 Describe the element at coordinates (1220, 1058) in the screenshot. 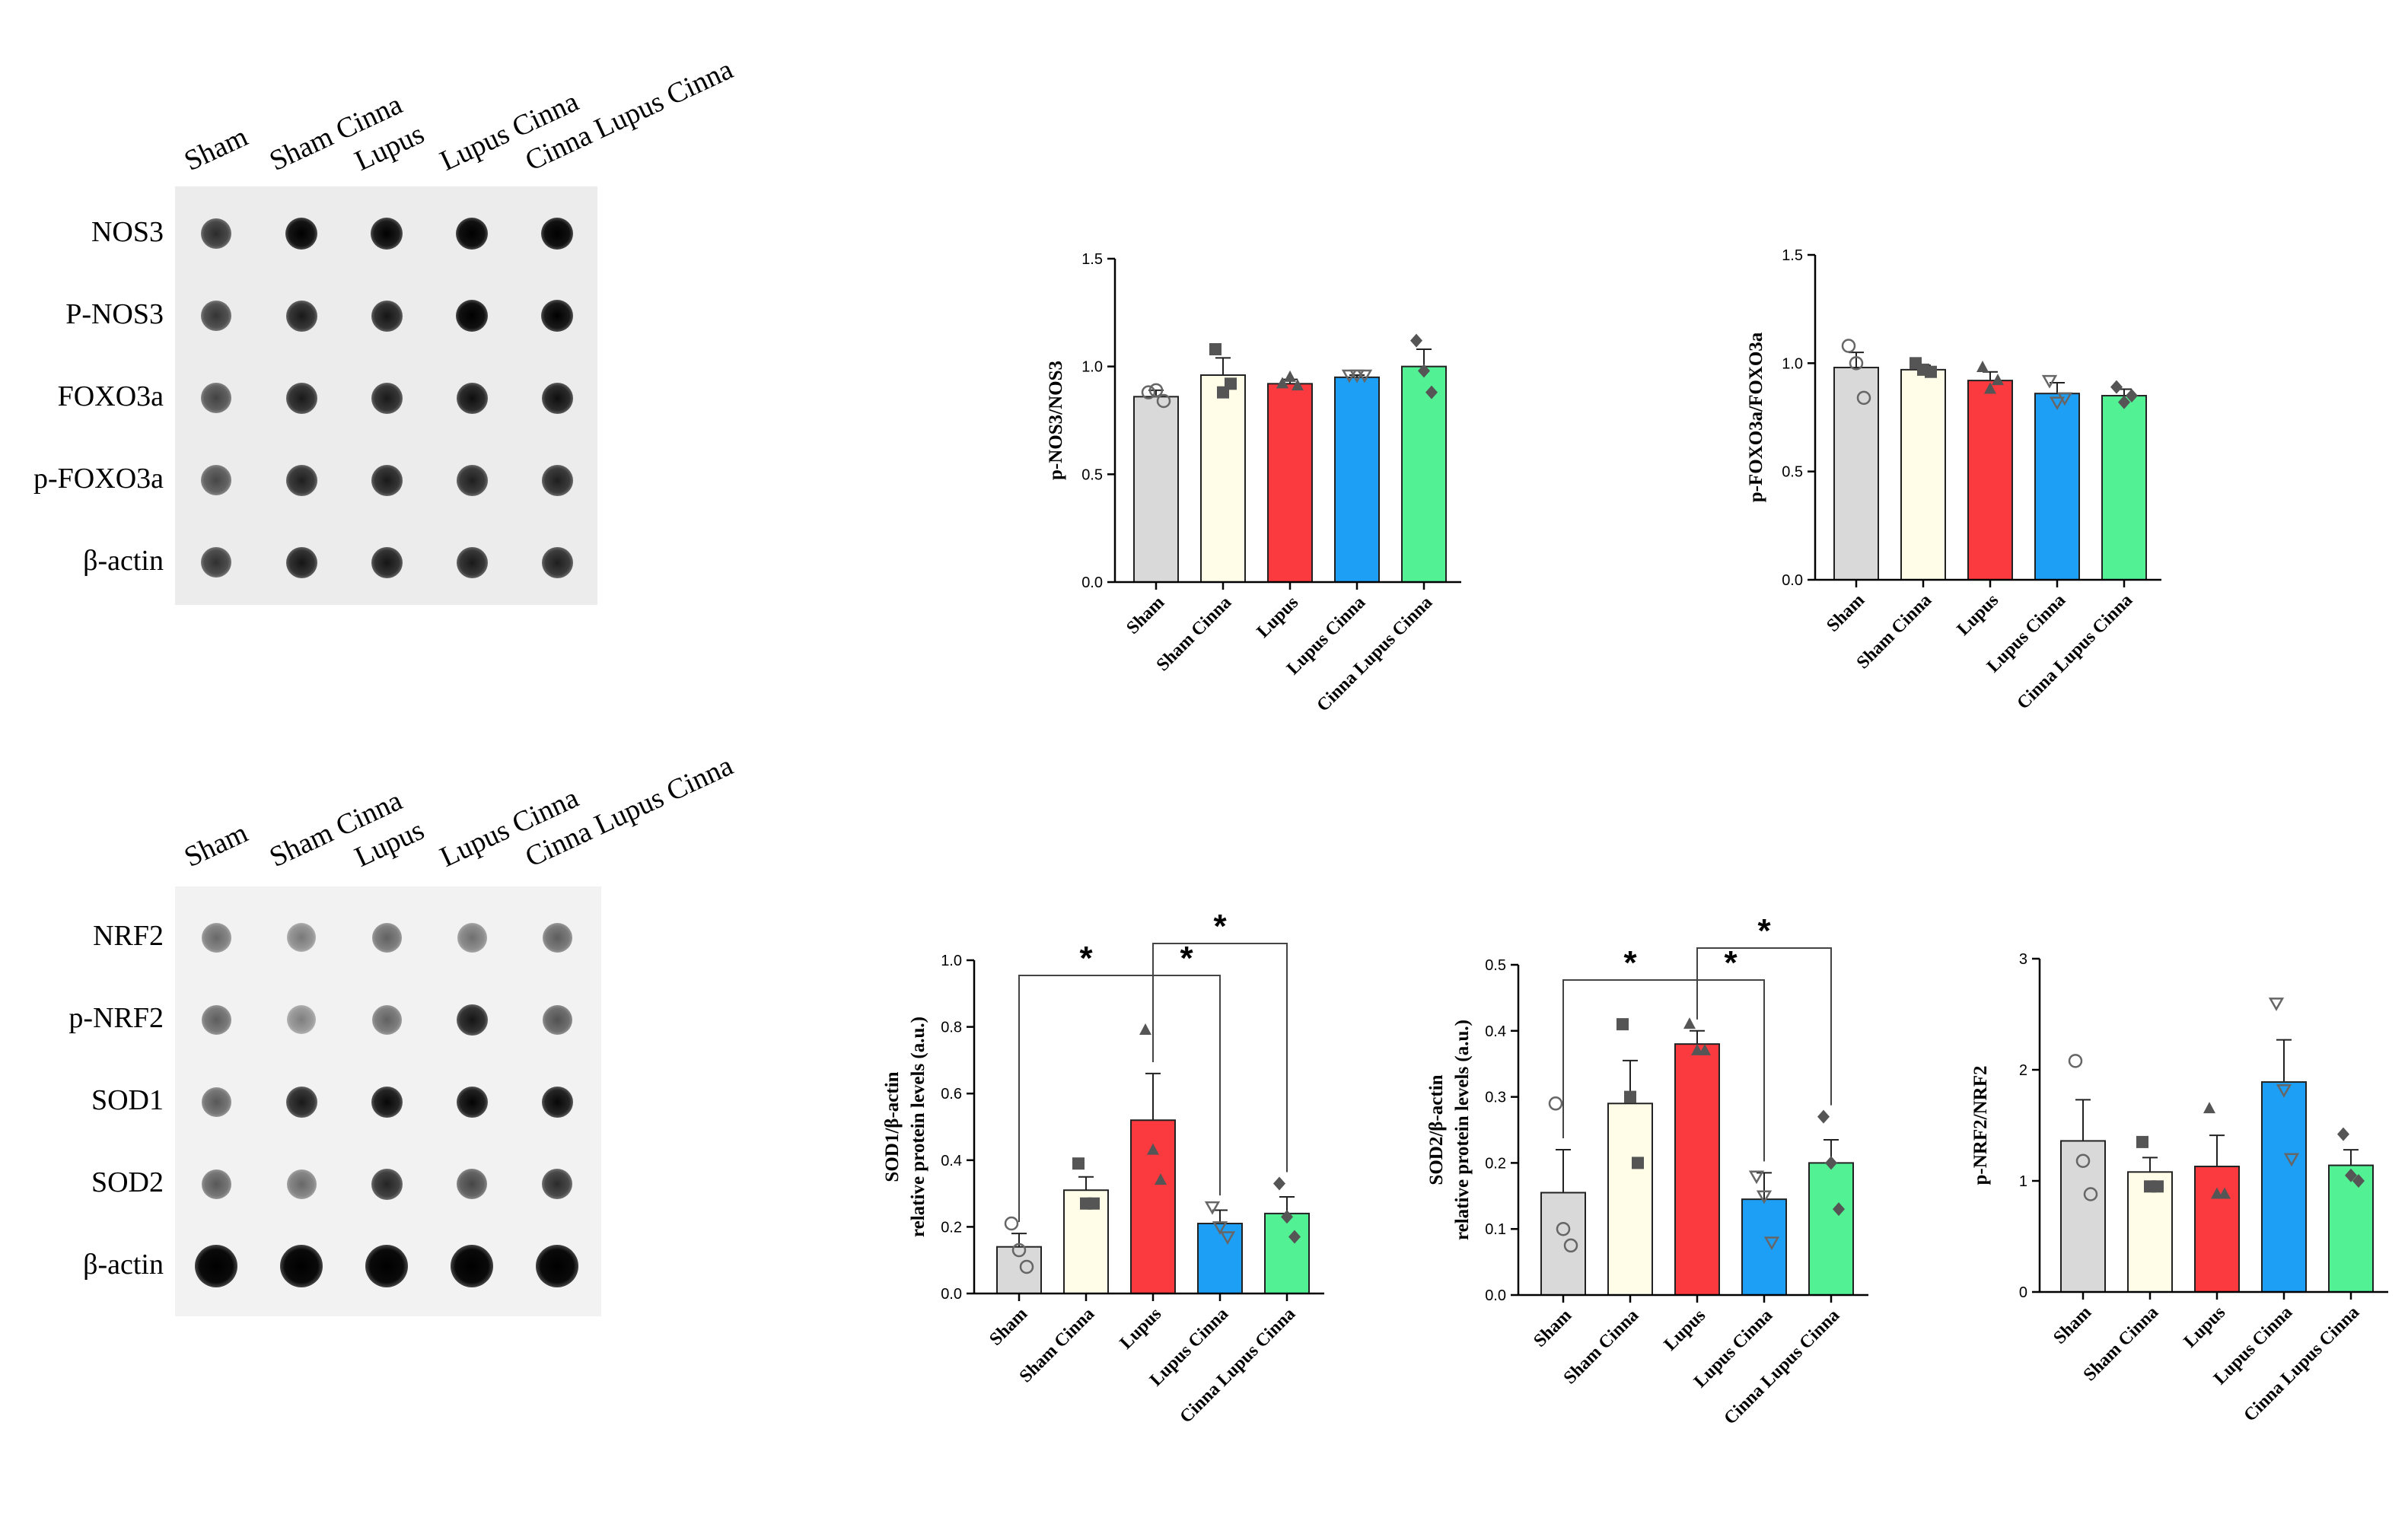

I see `significance-bracket` at that location.